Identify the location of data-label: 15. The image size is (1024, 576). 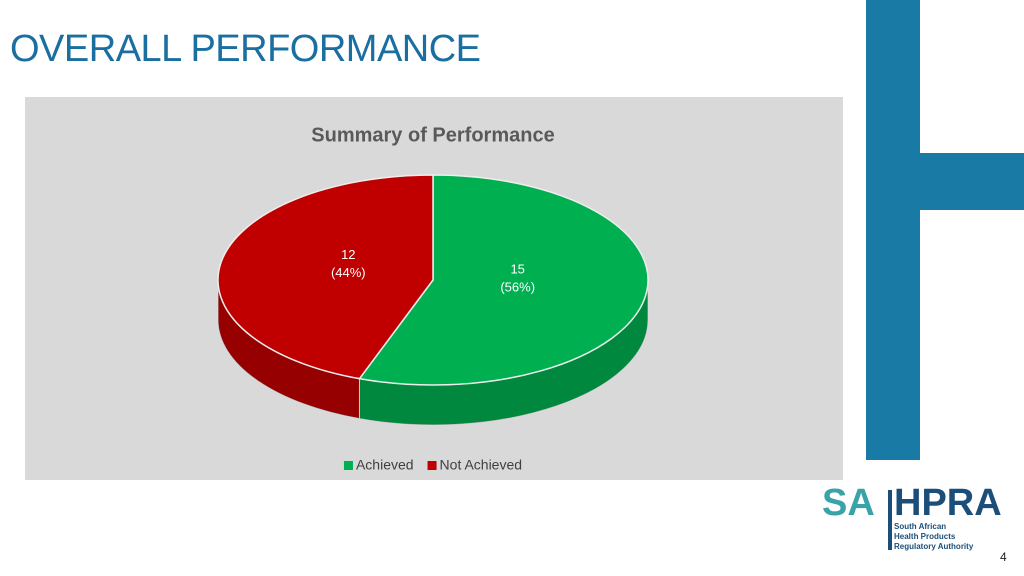
(517, 269).